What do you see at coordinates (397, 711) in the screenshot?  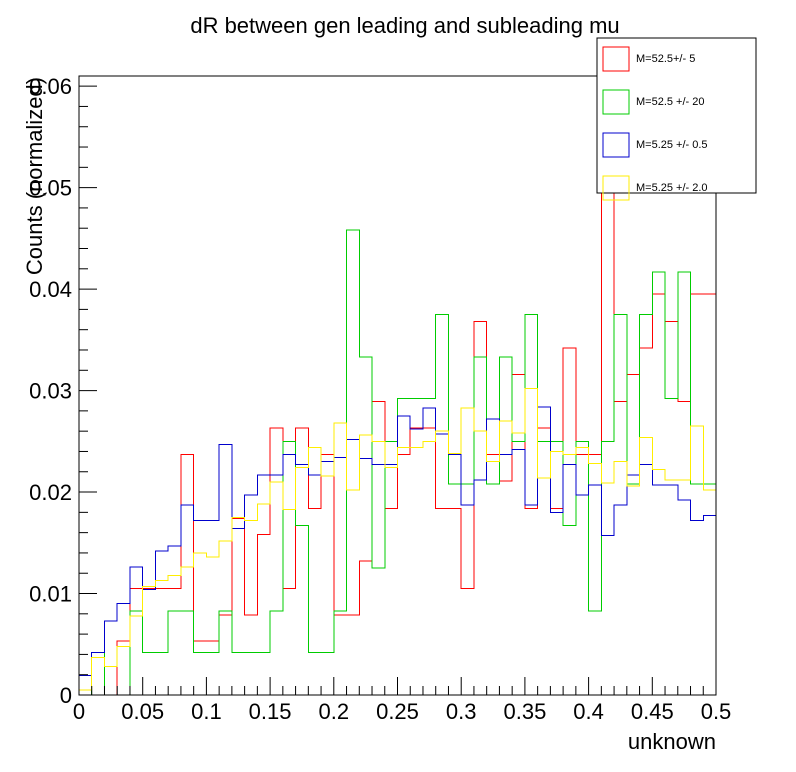 I see `x-tick-label: 0.25` at bounding box center [397, 711].